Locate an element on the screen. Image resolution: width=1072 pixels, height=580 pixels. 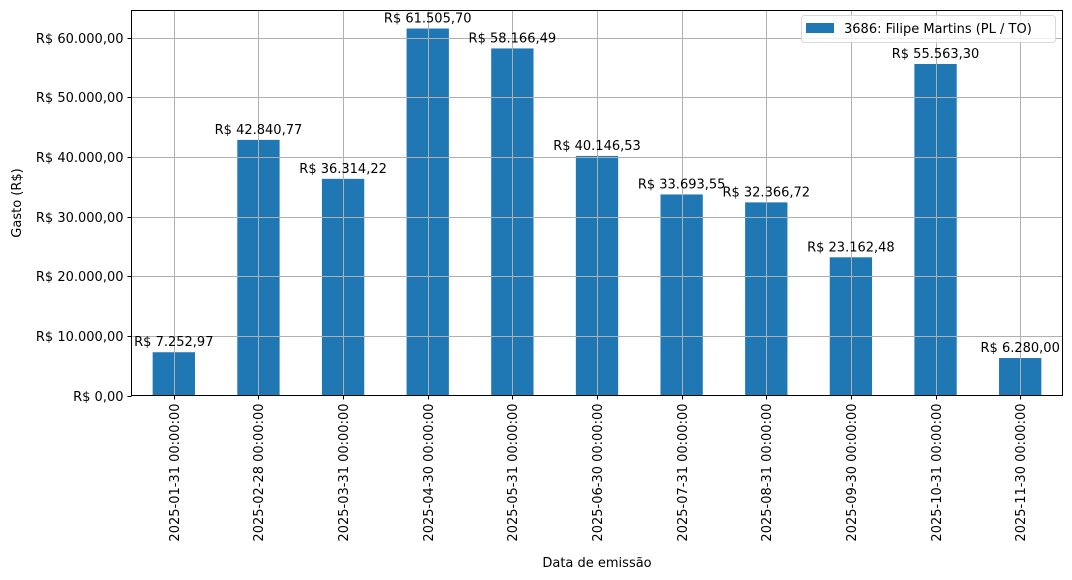
bar-value-label: R$ 40.146,53 is located at coordinates (597, 146).